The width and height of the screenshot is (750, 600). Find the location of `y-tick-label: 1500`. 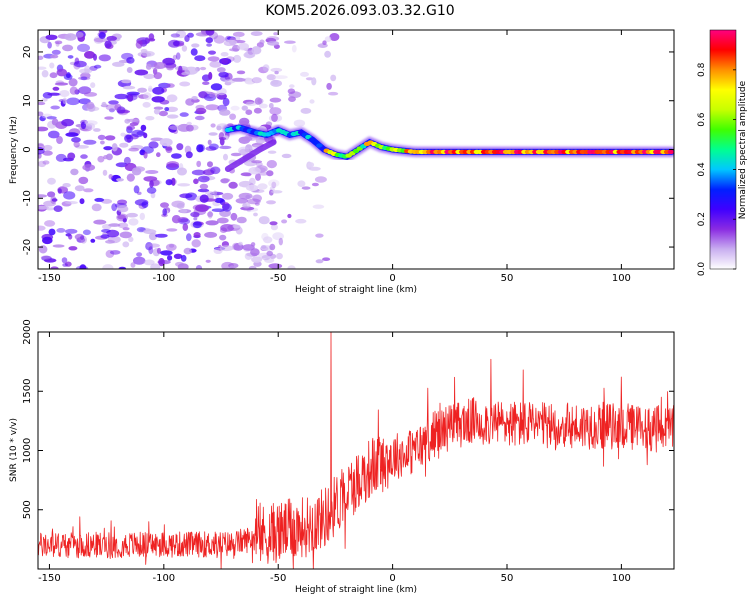

y-tick-label: 1500 is located at coordinates (27, 391).